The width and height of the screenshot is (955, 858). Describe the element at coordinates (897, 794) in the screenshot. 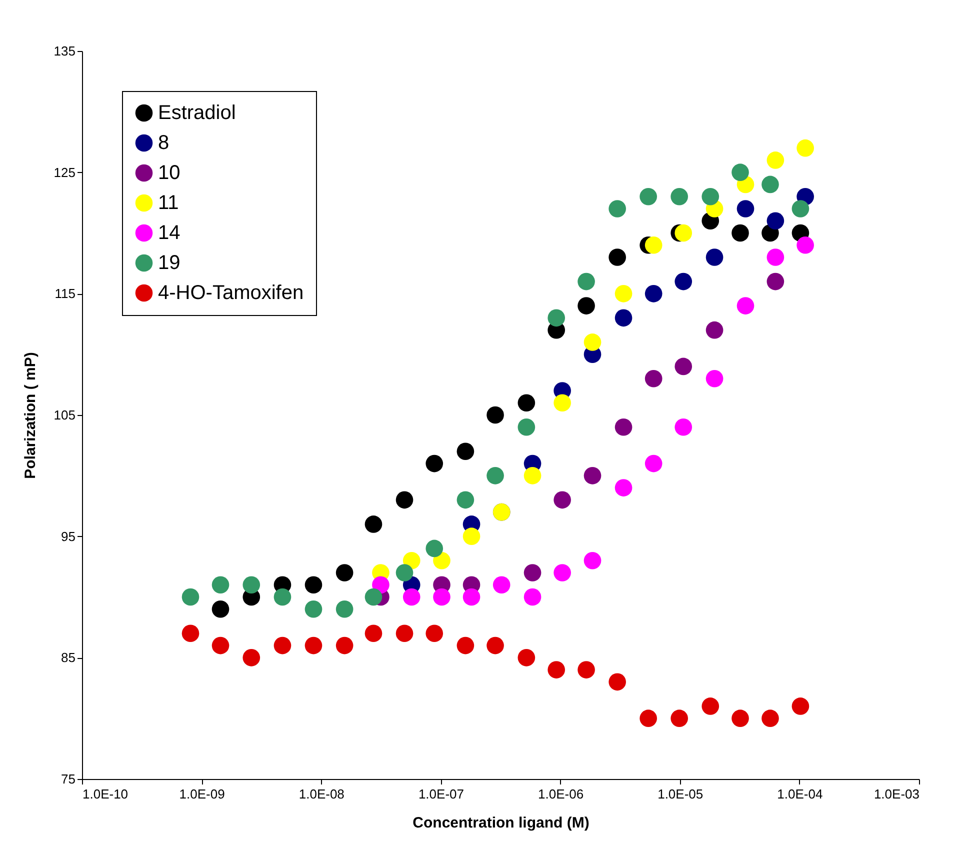

I see `x-tick-label: 1.0E-03` at that location.